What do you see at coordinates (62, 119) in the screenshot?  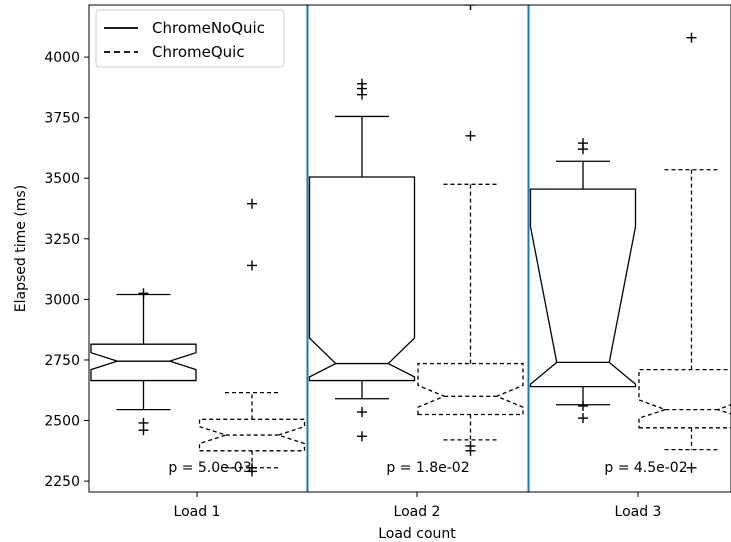 I see `y-tick-label: 3750` at bounding box center [62, 119].